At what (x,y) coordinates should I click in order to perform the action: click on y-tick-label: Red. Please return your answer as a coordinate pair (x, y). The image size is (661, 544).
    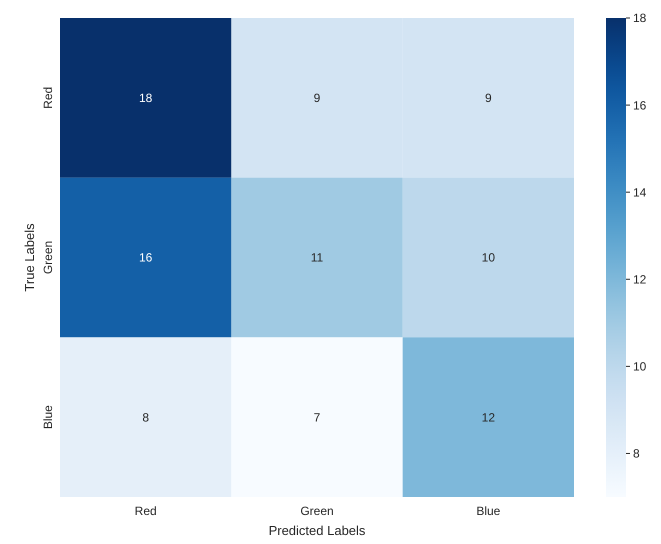
    Looking at the image, I should click on (48, 97).